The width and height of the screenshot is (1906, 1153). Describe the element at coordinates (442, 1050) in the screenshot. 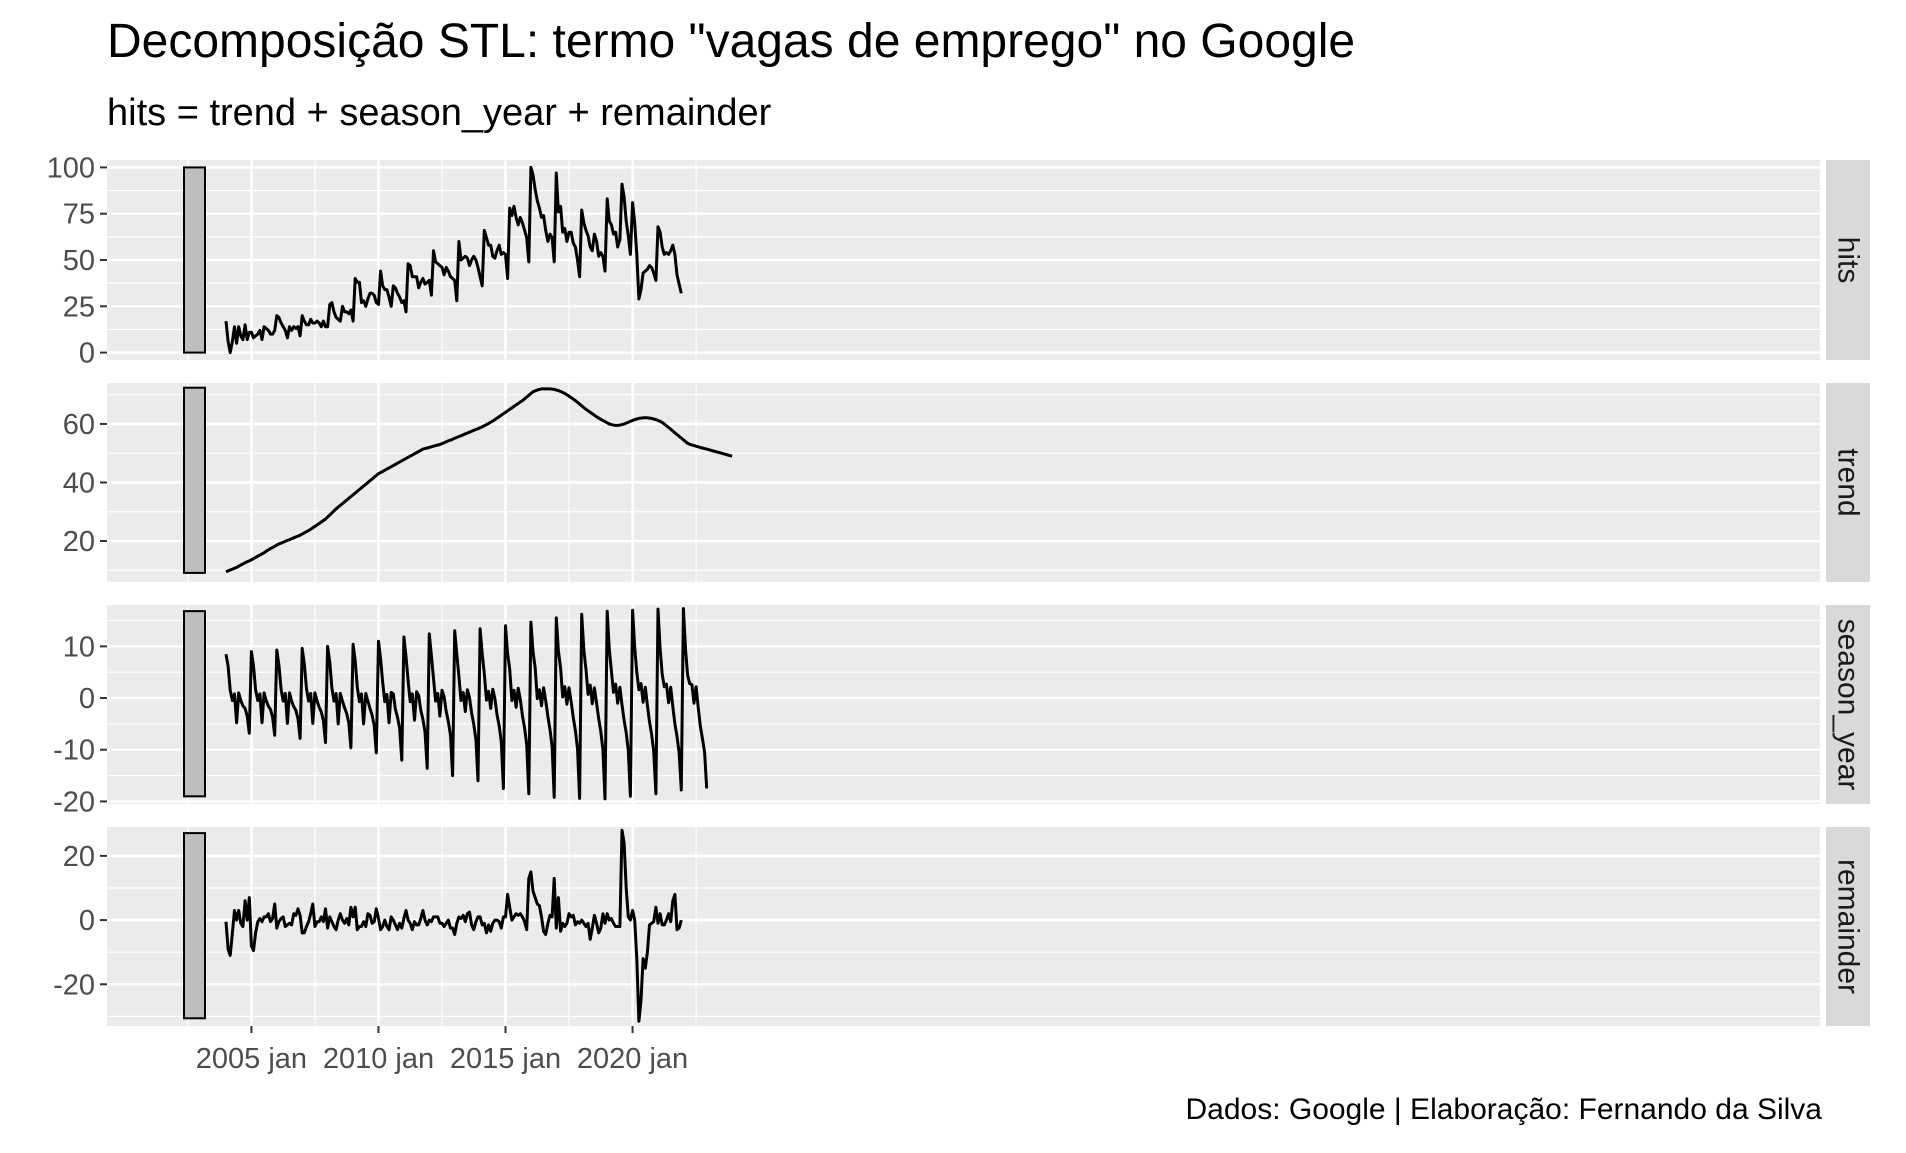

I see `x-axis: 2005 jan 2010 jan 2015 jan 2020 jan` at that location.